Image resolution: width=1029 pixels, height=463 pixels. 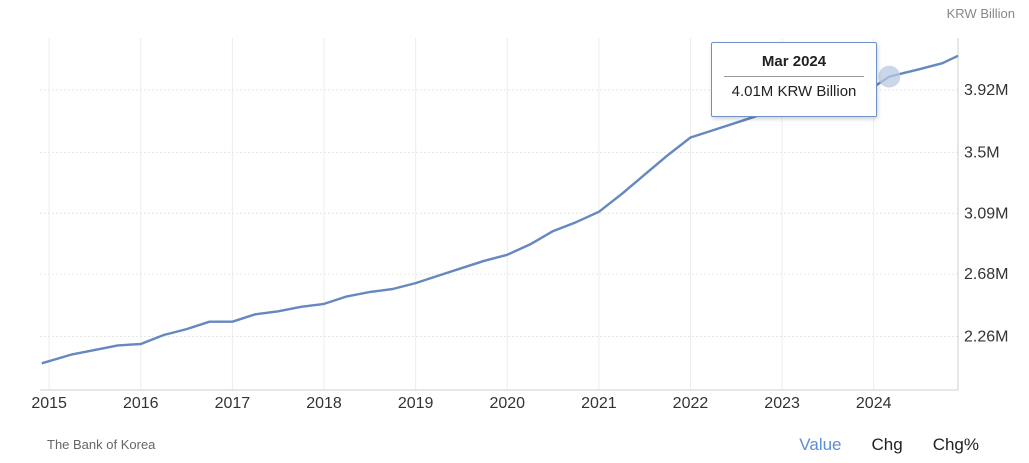 What do you see at coordinates (955, 444) in the screenshot?
I see `tab-chg-percent: Chg%` at bounding box center [955, 444].